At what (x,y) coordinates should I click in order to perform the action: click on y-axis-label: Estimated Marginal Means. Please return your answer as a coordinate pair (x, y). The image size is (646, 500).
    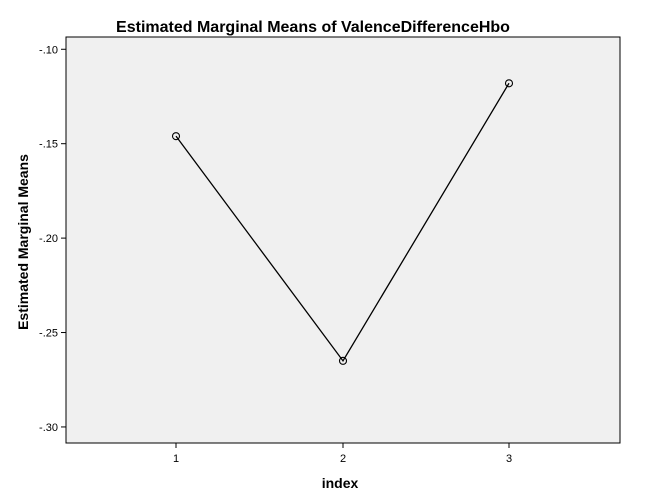
    Looking at the image, I should click on (23, 242).